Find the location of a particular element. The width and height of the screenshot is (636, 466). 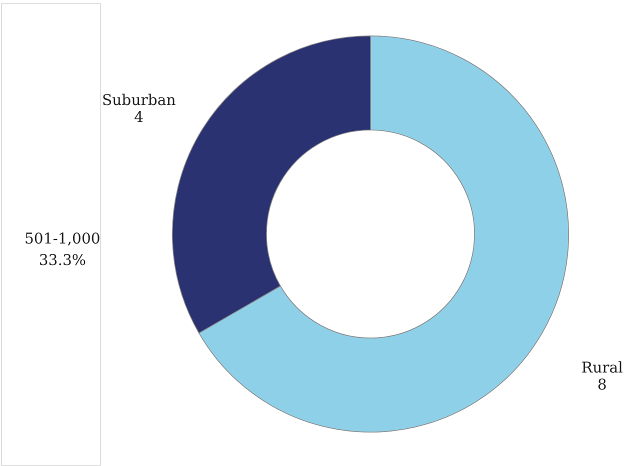

text: 501-1,000 is located at coordinates (62, 238).